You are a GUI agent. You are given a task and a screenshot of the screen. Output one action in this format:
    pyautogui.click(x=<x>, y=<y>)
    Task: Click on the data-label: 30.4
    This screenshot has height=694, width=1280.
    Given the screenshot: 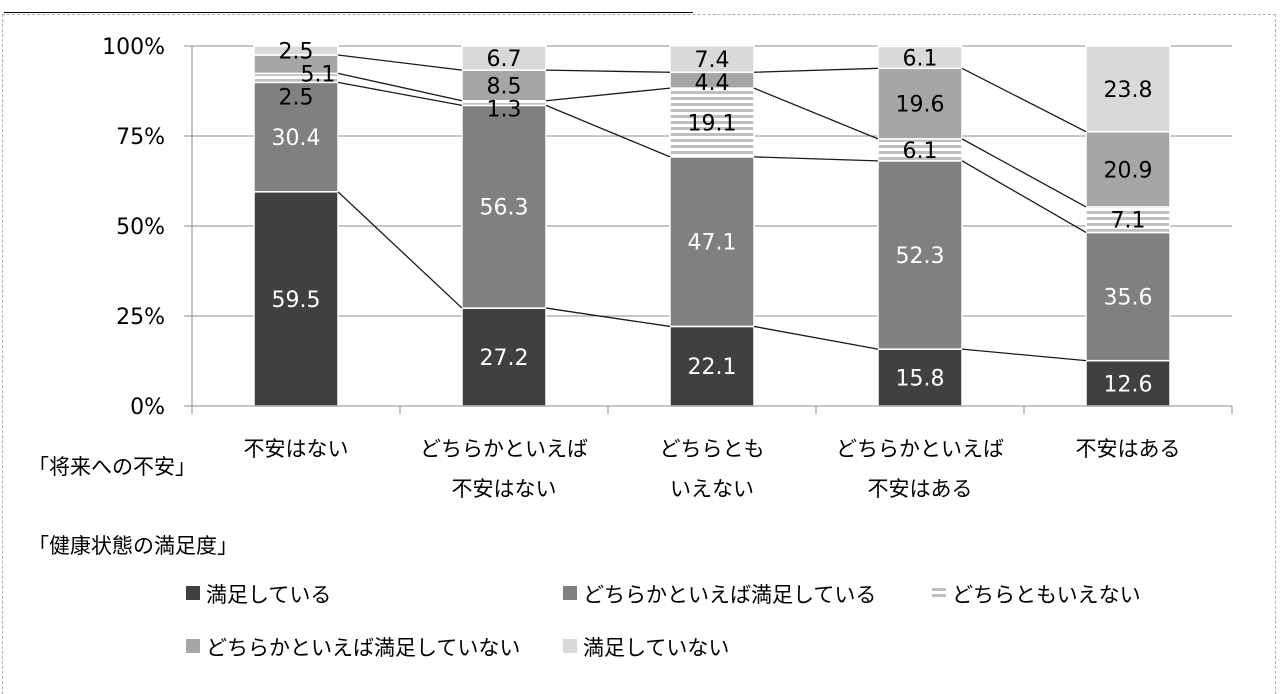 What is the action you would take?
    pyautogui.click(x=296, y=138)
    